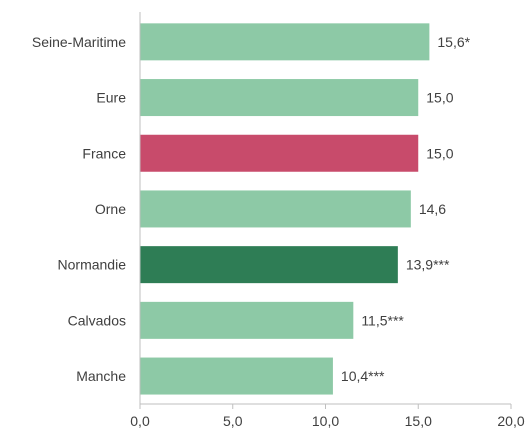 The image size is (532, 430). I want to click on x-tick-label: 5,0, so click(233, 421).